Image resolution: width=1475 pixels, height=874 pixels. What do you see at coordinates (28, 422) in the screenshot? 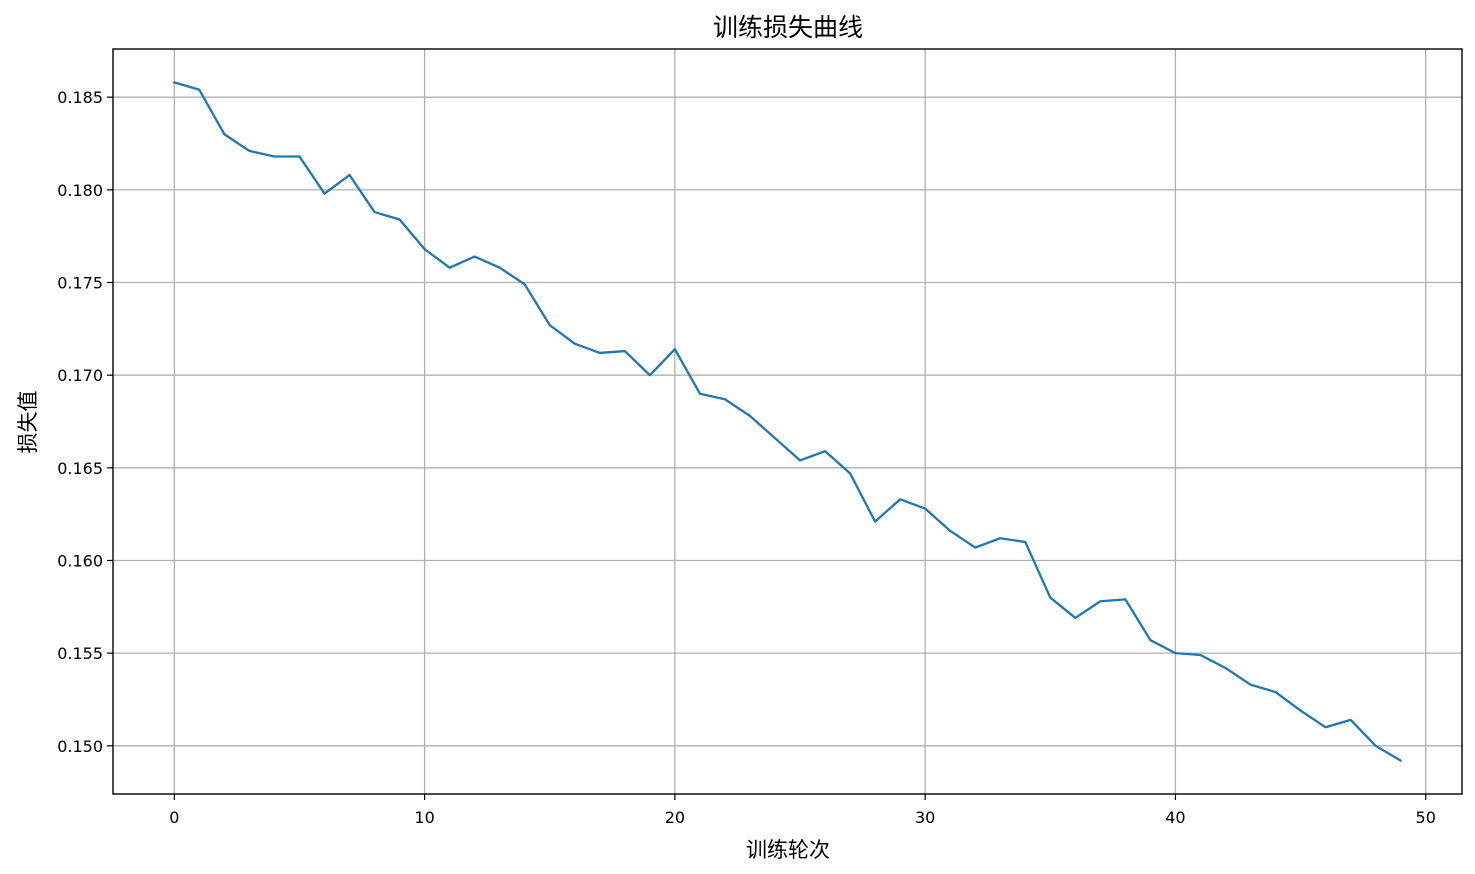
I see `y-axis-label: 损失值` at bounding box center [28, 422].